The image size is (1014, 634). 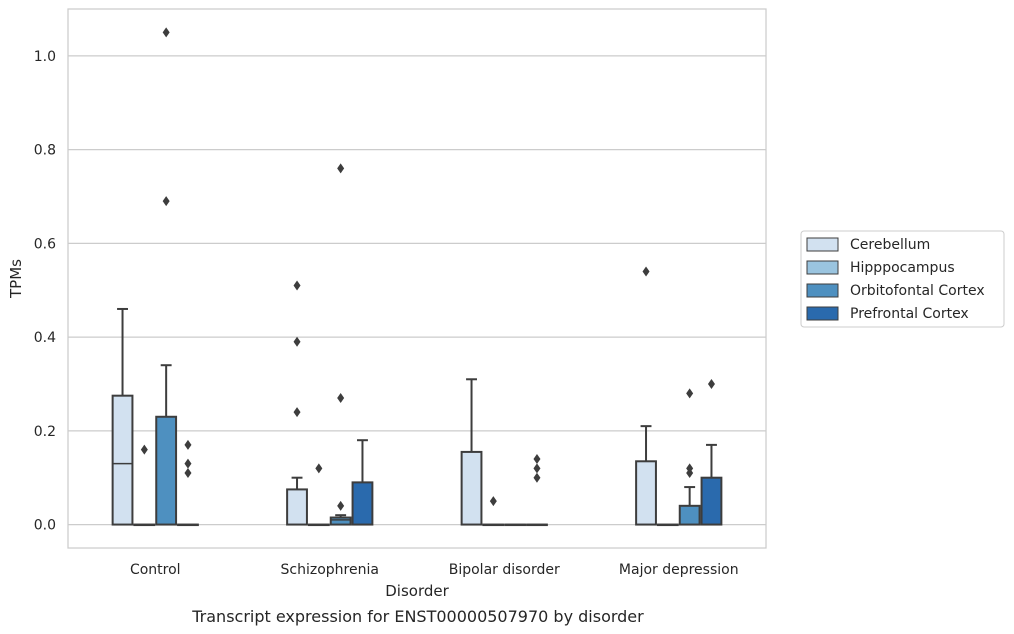 I want to click on legend-label: Prefrontal Cortex, so click(x=909, y=314).